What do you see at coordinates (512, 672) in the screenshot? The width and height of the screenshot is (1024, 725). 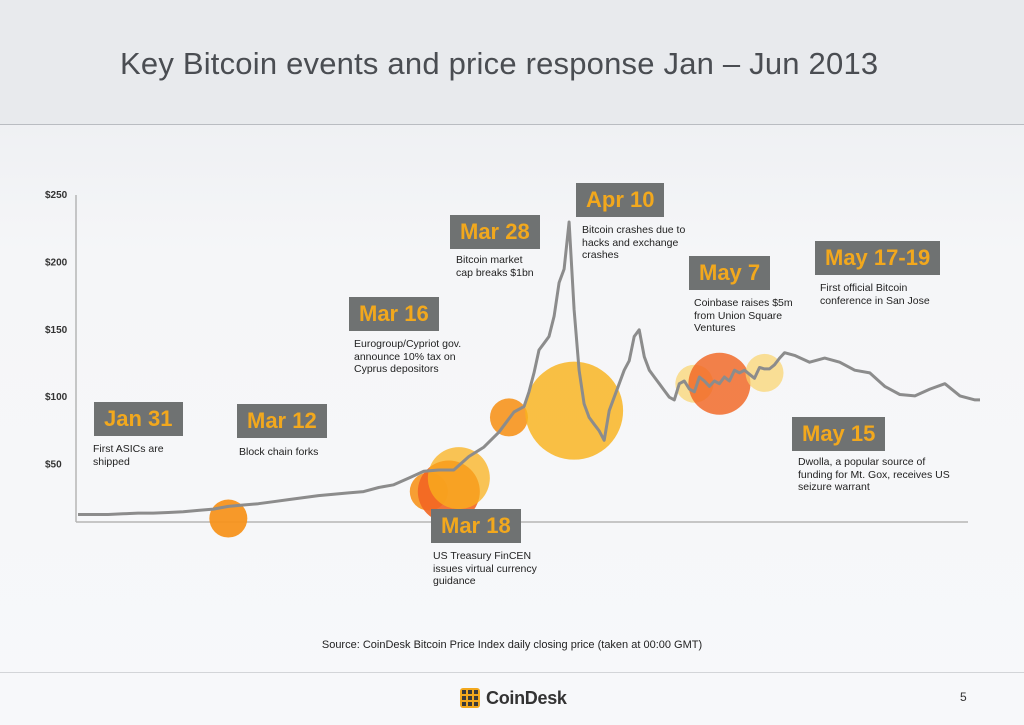 I see `footer-divider` at bounding box center [512, 672].